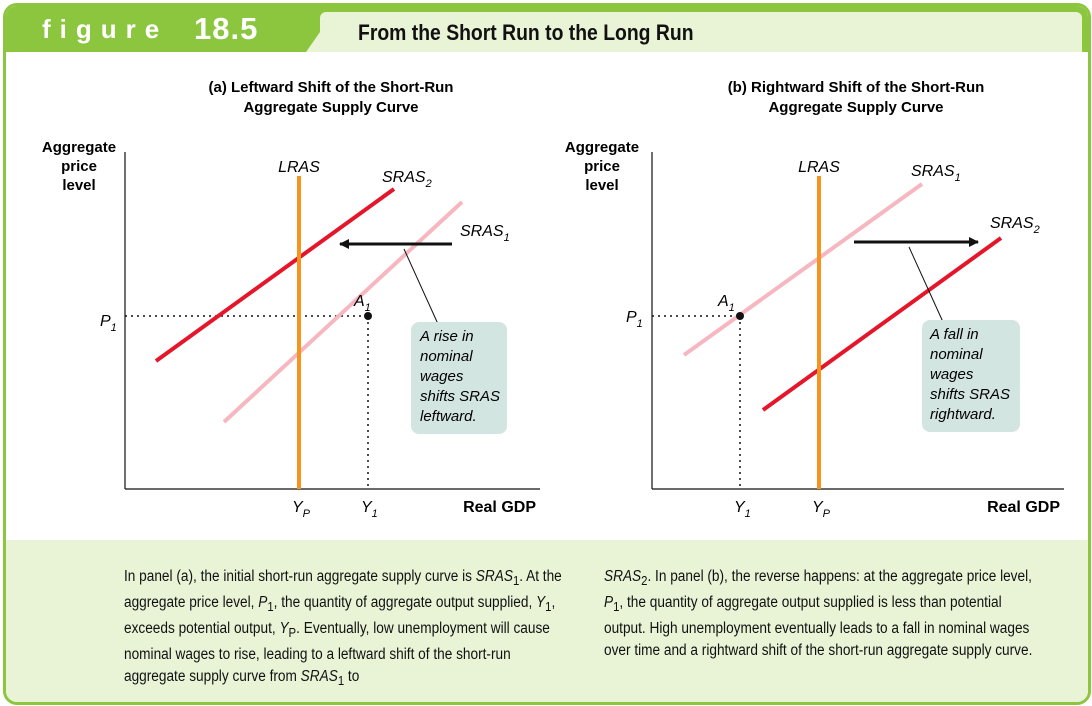 This screenshot has height=706, width=1092. I want to click on panel-b-note-line3: wages, so click(952, 374).